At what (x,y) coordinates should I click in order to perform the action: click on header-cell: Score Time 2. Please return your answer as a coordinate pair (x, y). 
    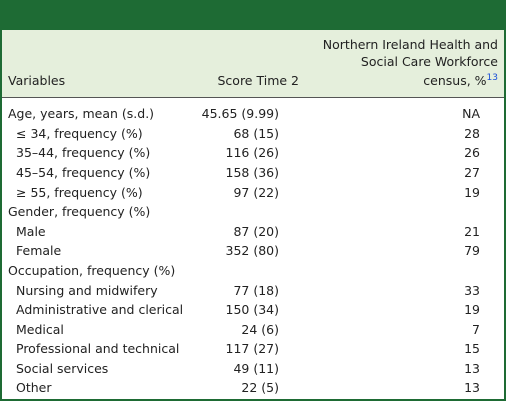
    Looking at the image, I should click on (253, 64).